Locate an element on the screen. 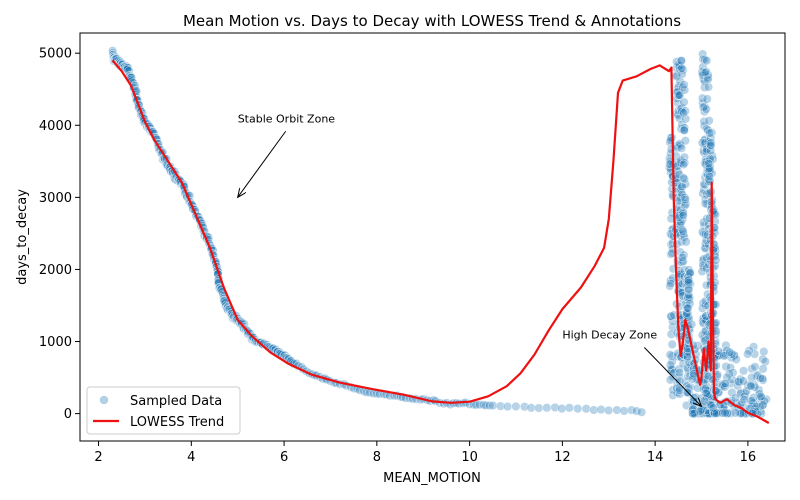  legend-scatter-marker is located at coordinates (104, 400).